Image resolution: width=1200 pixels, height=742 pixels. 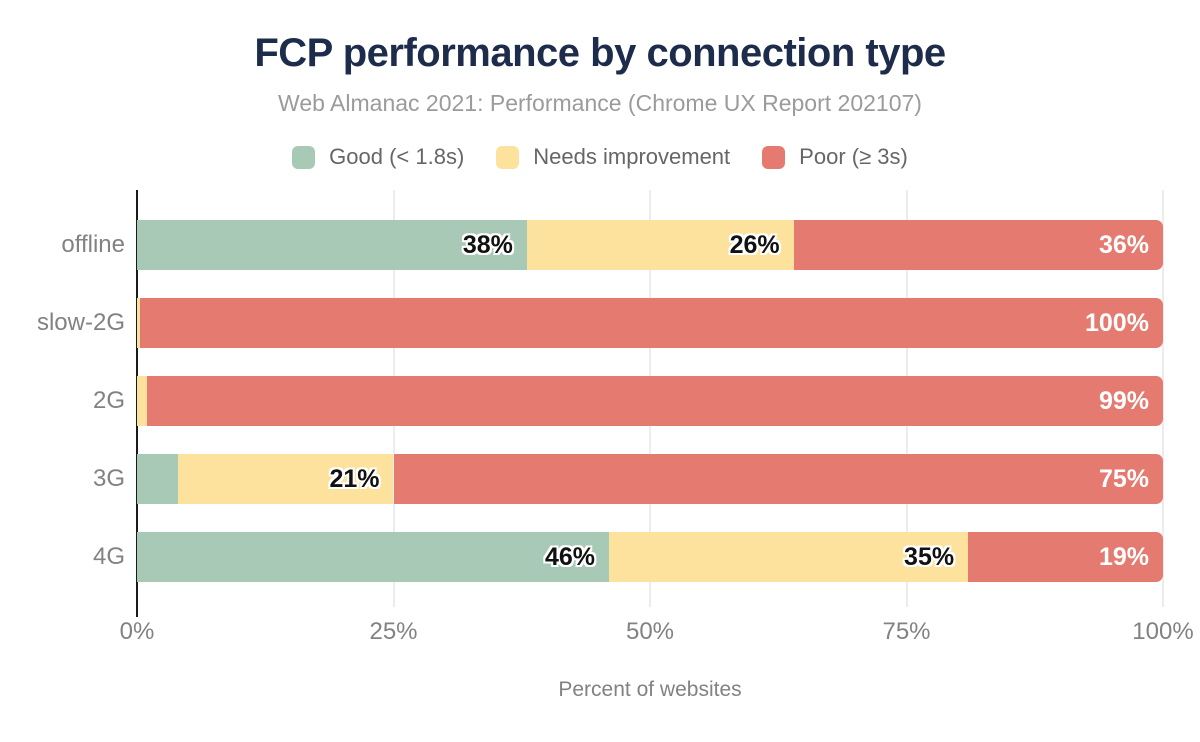 What do you see at coordinates (906, 631) in the screenshot?
I see `x-tick-label-75%: 75%` at bounding box center [906, 631].